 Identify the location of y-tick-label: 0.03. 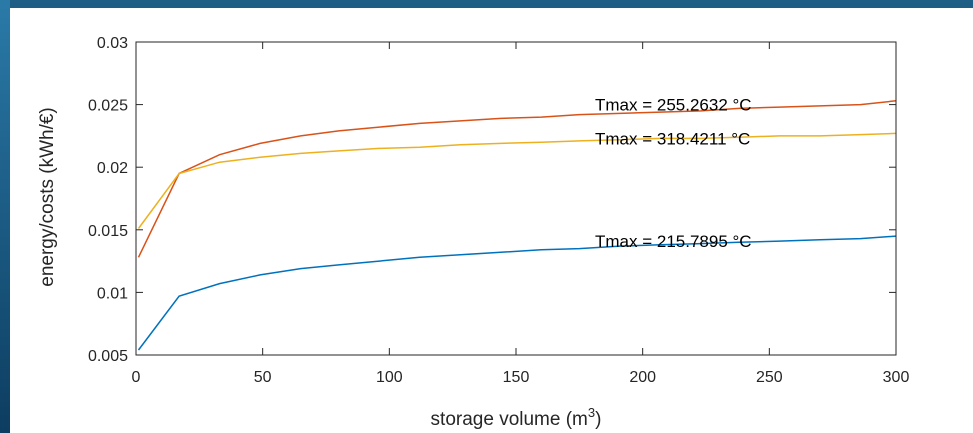
(112, 43).